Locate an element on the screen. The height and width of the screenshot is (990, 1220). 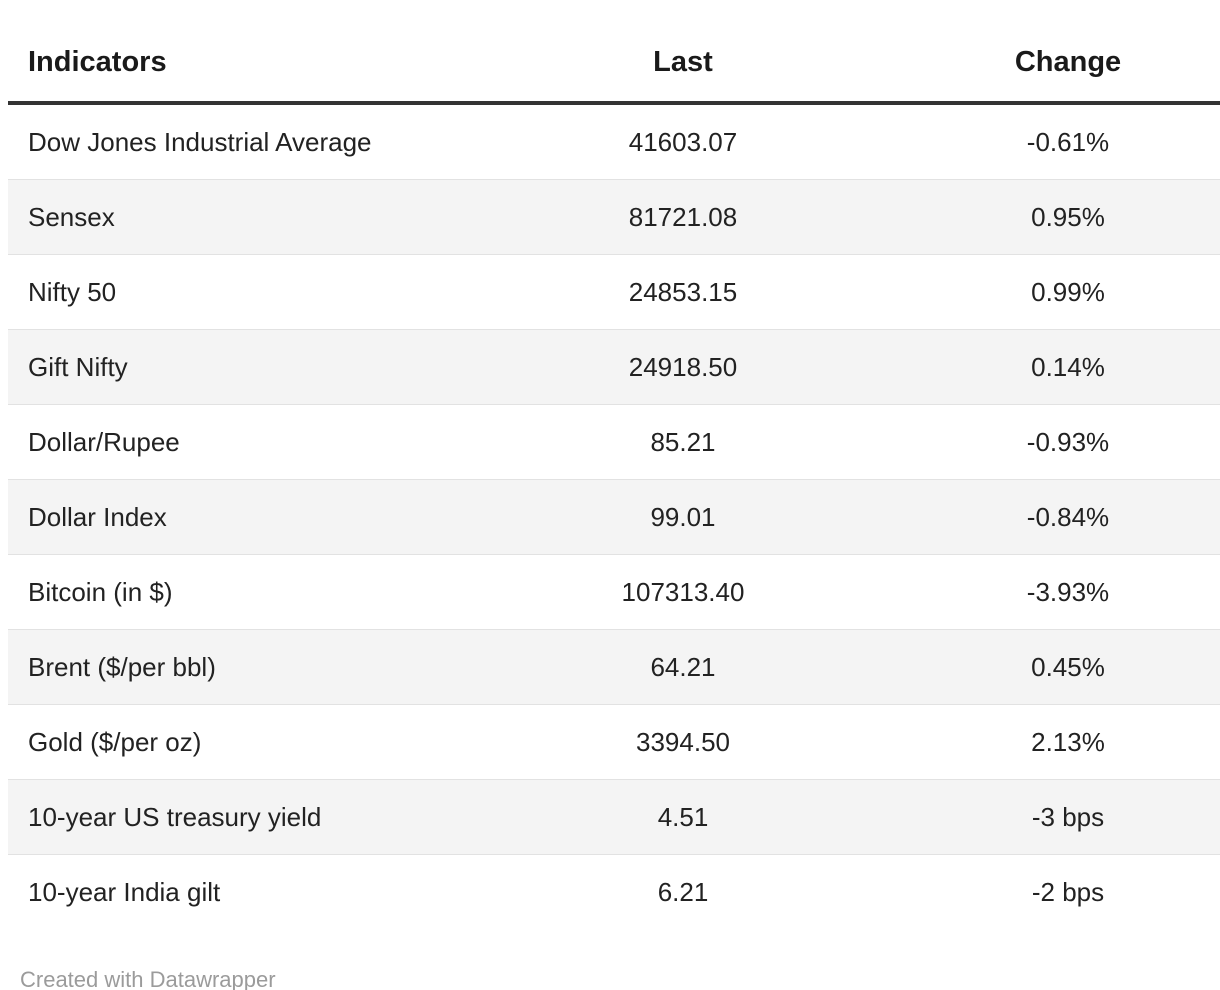
last-value-cell: 24853.15 is located at coordinates (683, 292).